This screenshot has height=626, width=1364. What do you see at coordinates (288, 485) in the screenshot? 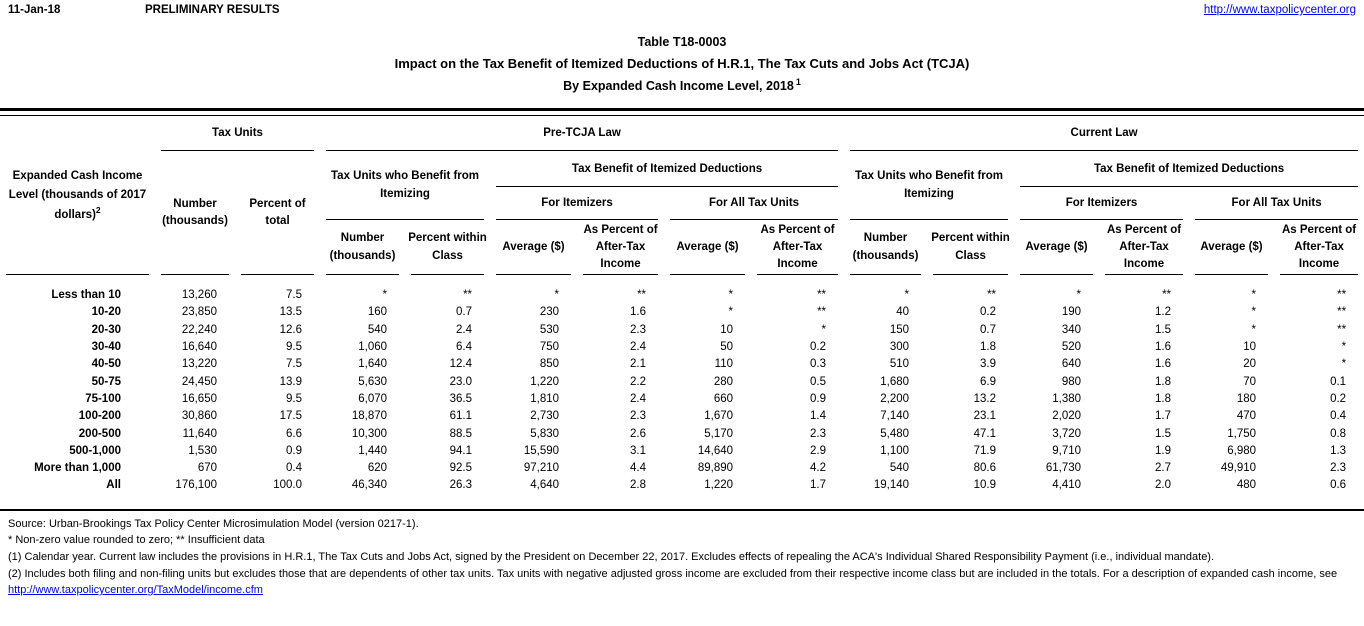
I see `data-cell: 100.0` at bounding box center [288, 485].